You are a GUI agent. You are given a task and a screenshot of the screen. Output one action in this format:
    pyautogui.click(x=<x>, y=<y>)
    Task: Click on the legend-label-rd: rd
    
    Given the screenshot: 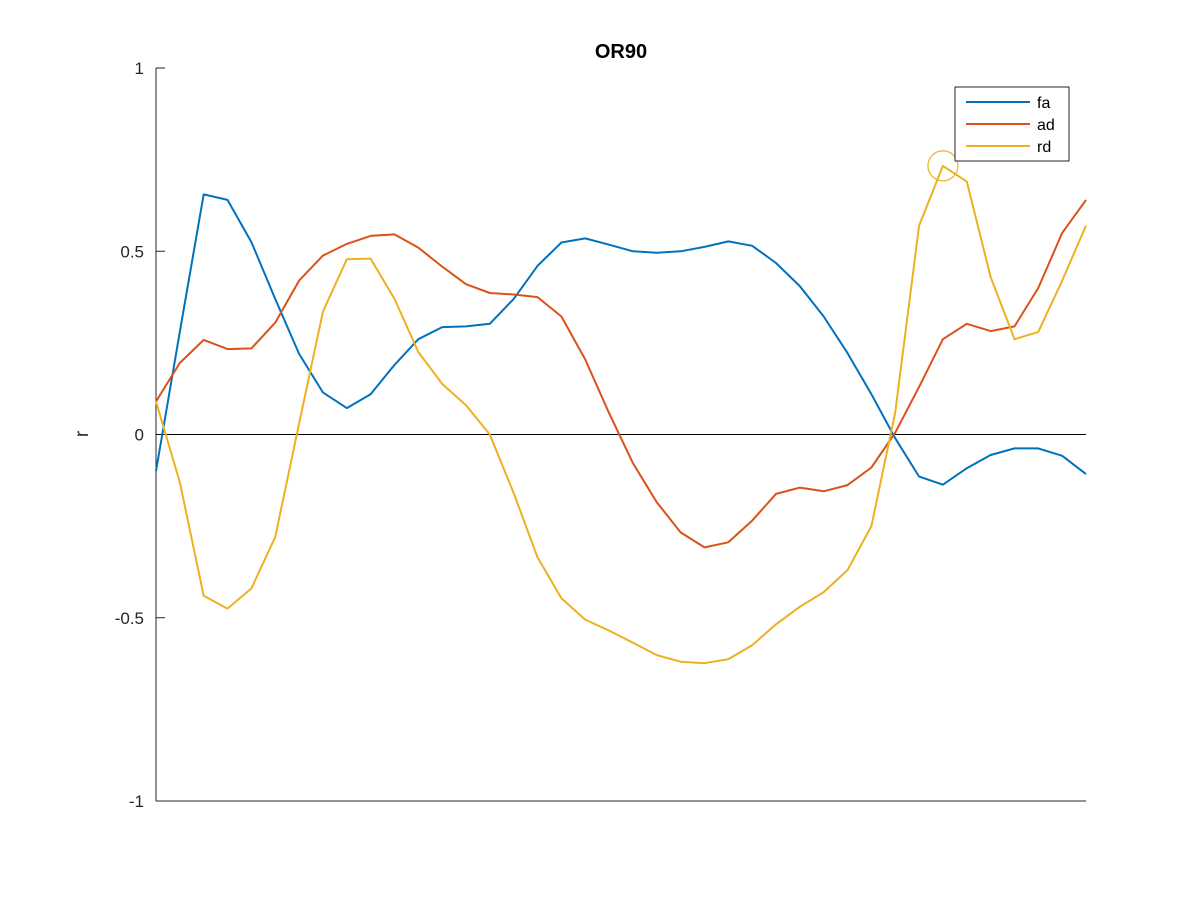 What is the action you would take?
    pyautogui.click(x=1044, y=147)
    